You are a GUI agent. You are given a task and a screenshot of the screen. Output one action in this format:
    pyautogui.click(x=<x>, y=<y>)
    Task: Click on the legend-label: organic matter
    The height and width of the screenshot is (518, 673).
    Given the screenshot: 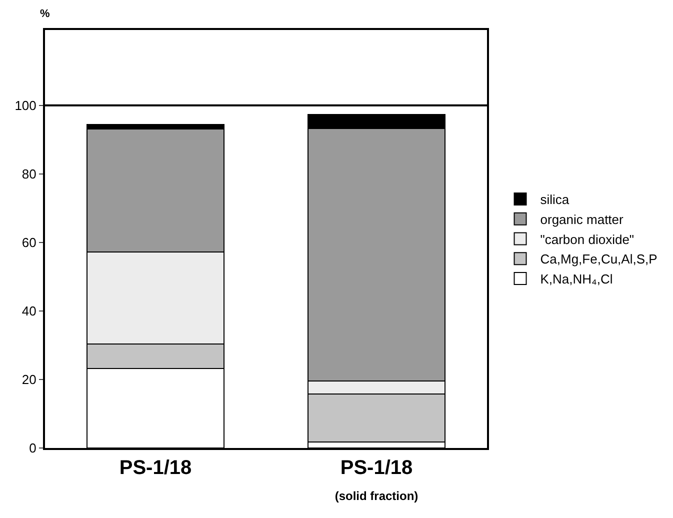 What is the action you would take?
    pyautogui.click(x=582, y=219)
    